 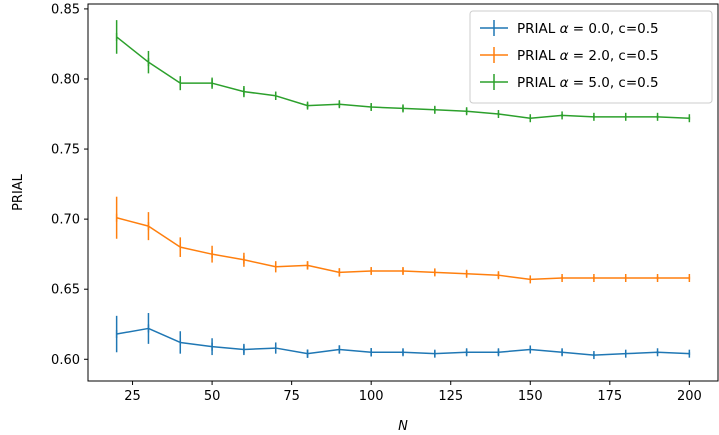 I want to click on y-axis-label: PRIAL, so click(x=18, y=192).